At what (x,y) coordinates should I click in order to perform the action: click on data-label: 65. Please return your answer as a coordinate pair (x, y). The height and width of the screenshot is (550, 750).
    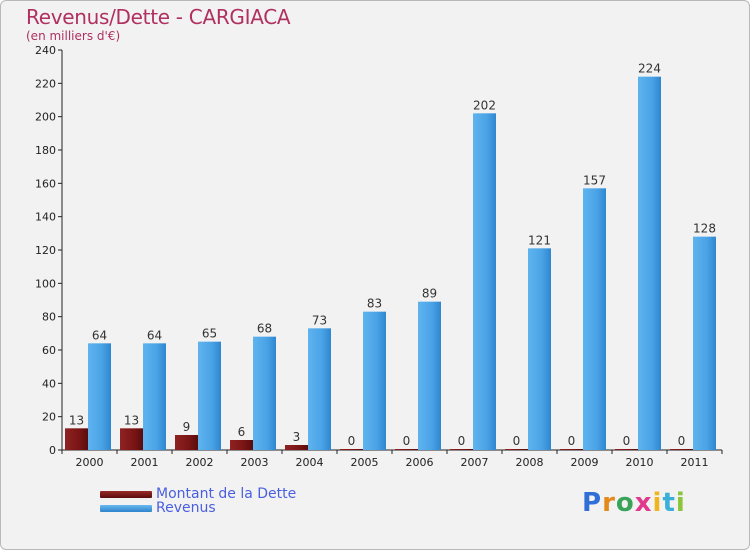
    Looking at the image, I should click on (209, 334).